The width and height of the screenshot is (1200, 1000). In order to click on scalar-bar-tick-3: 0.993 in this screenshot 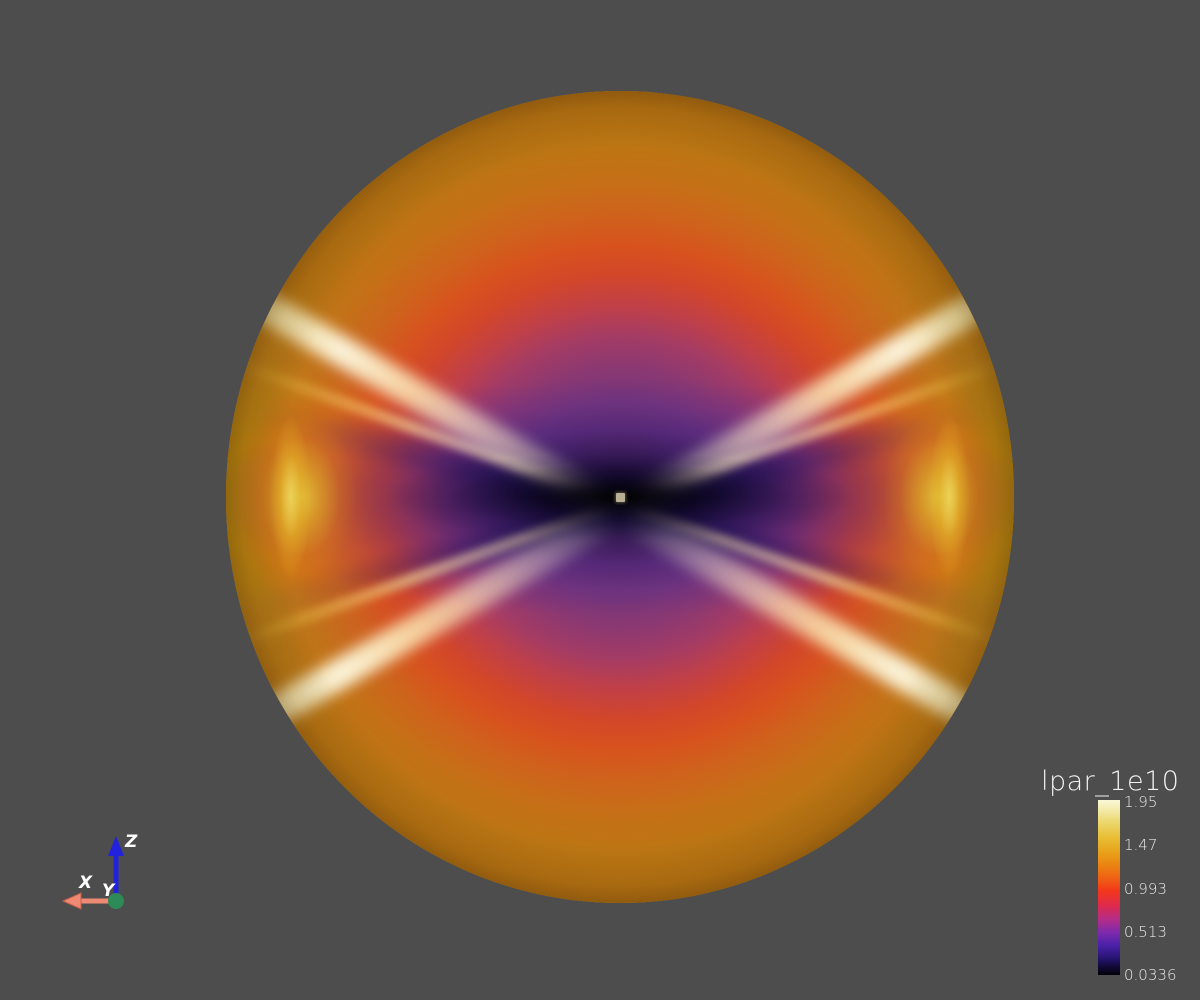, I will do `click(1145, 889)`.